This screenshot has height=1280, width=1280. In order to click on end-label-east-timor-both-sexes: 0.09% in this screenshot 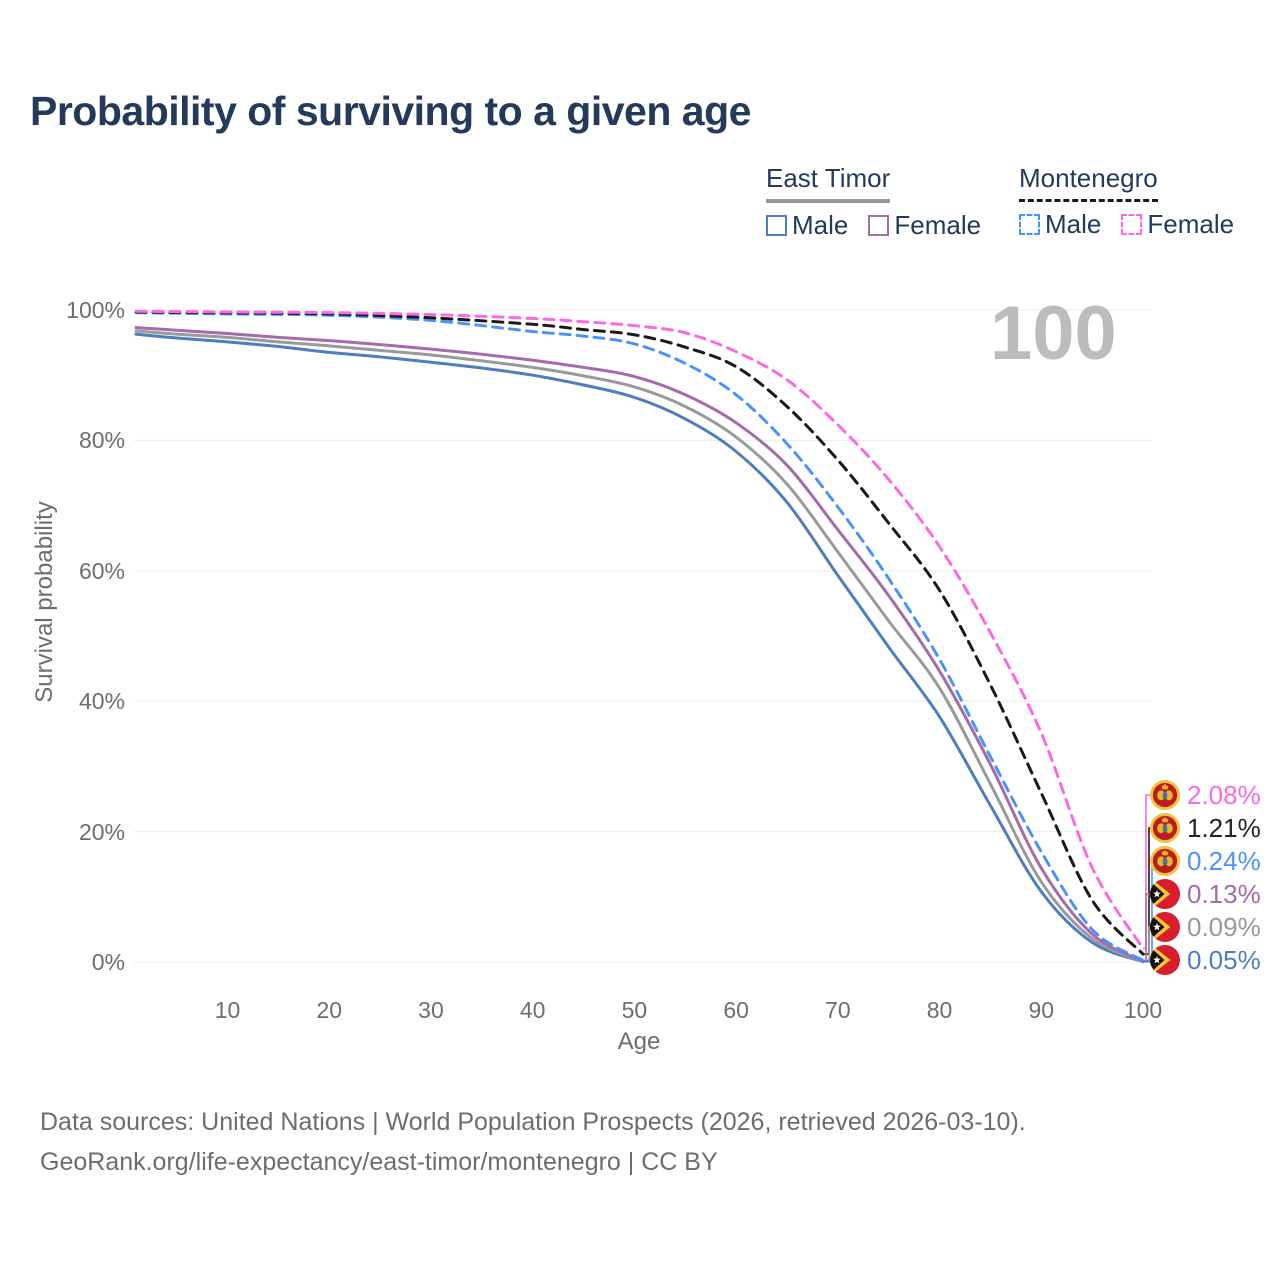, I will do `click(1205, 927)`.